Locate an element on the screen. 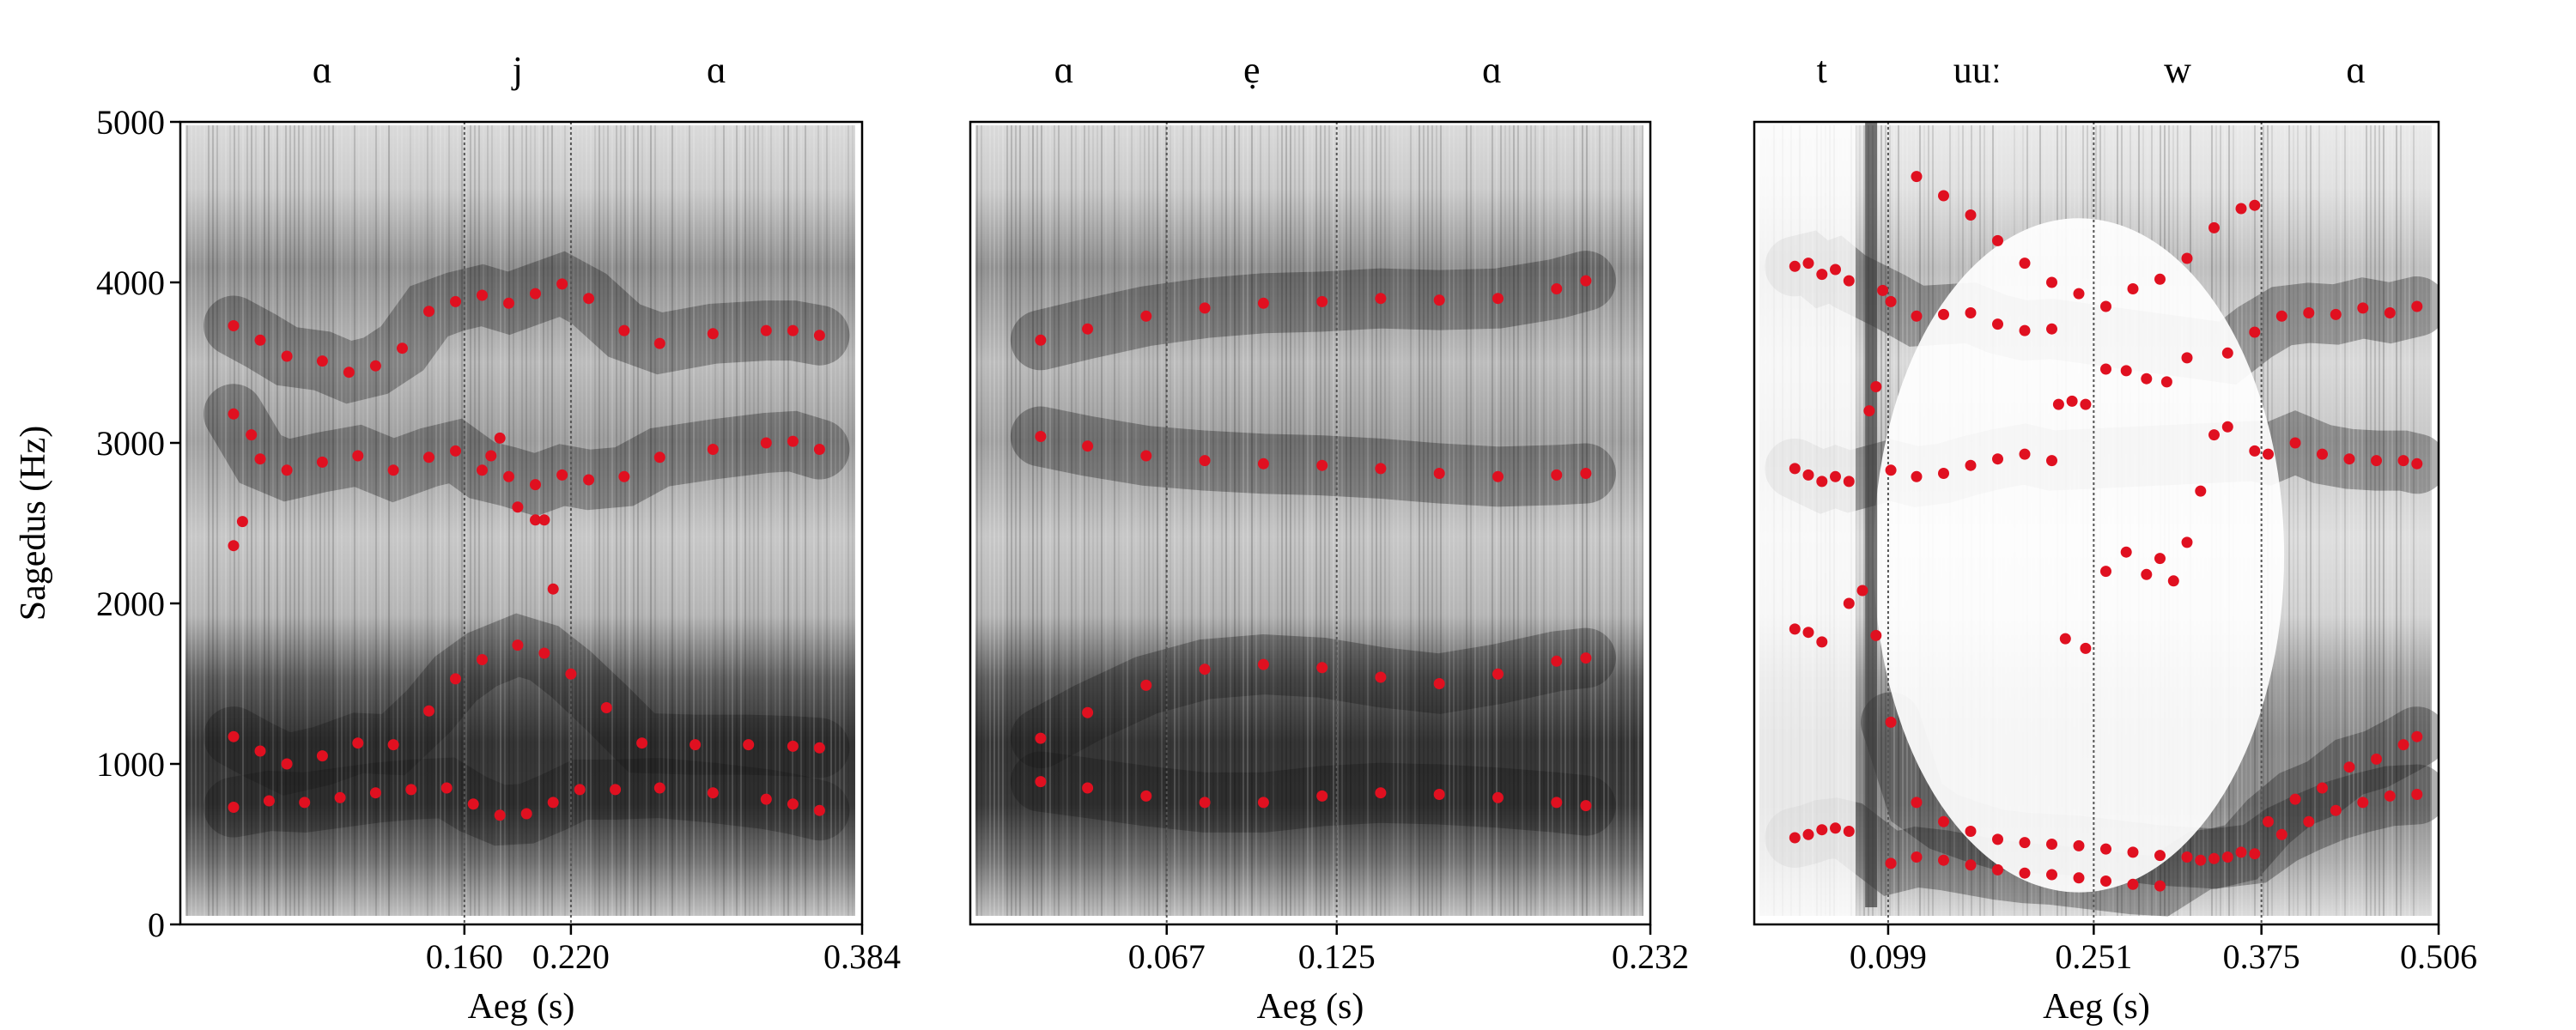 This screenshot has height=1030, width=2576. segment-label: t is located at coordinates (1822, 70).